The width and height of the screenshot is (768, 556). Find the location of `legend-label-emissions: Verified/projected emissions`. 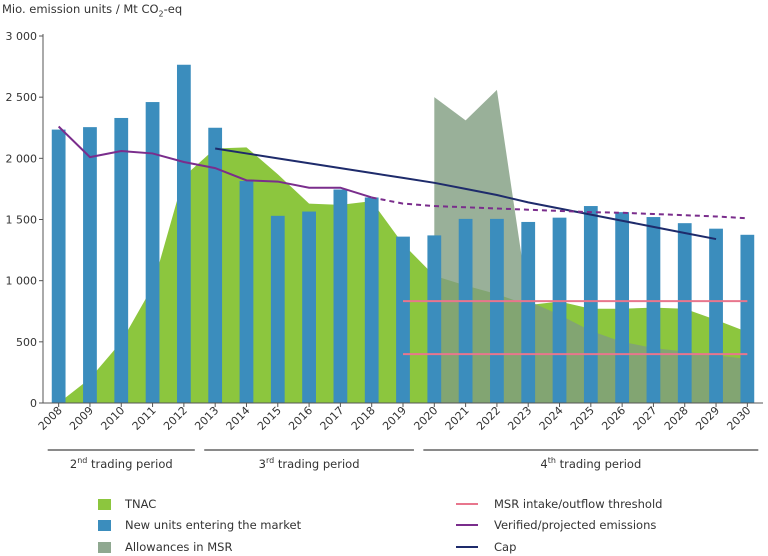

legend-label-emissions: Verified/projected emissions is located at coordinates (575, 525).